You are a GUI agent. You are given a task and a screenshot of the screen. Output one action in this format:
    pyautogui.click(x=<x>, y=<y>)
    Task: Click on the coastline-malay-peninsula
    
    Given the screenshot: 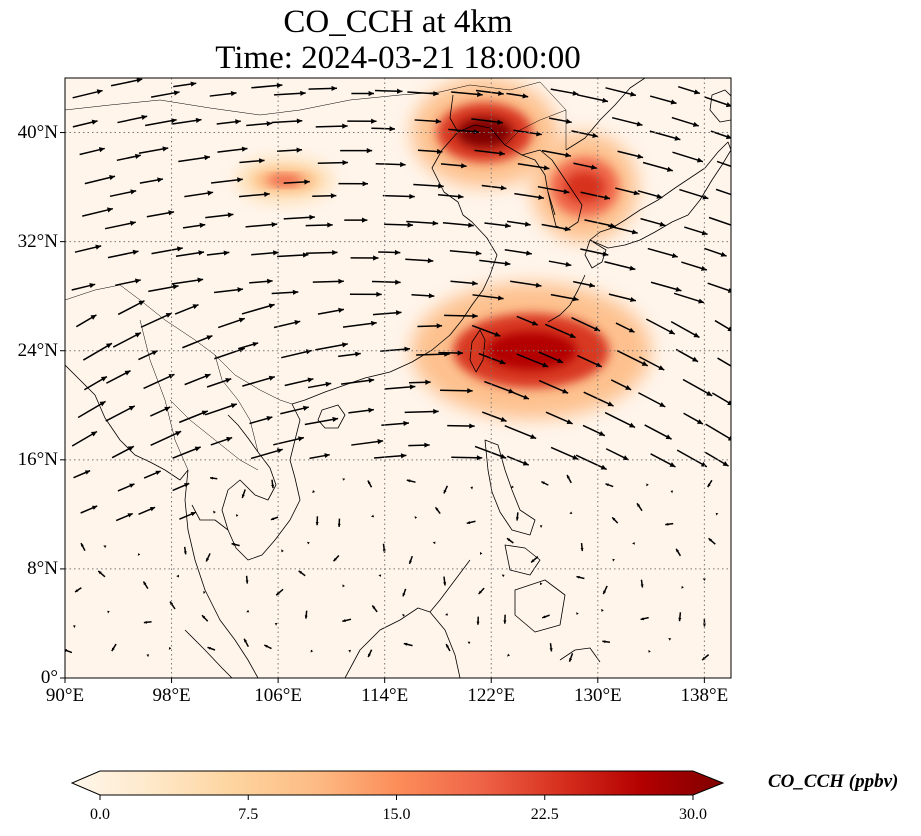 What is the action you would take?
    pyautogui.click(x=221, y=573)
    